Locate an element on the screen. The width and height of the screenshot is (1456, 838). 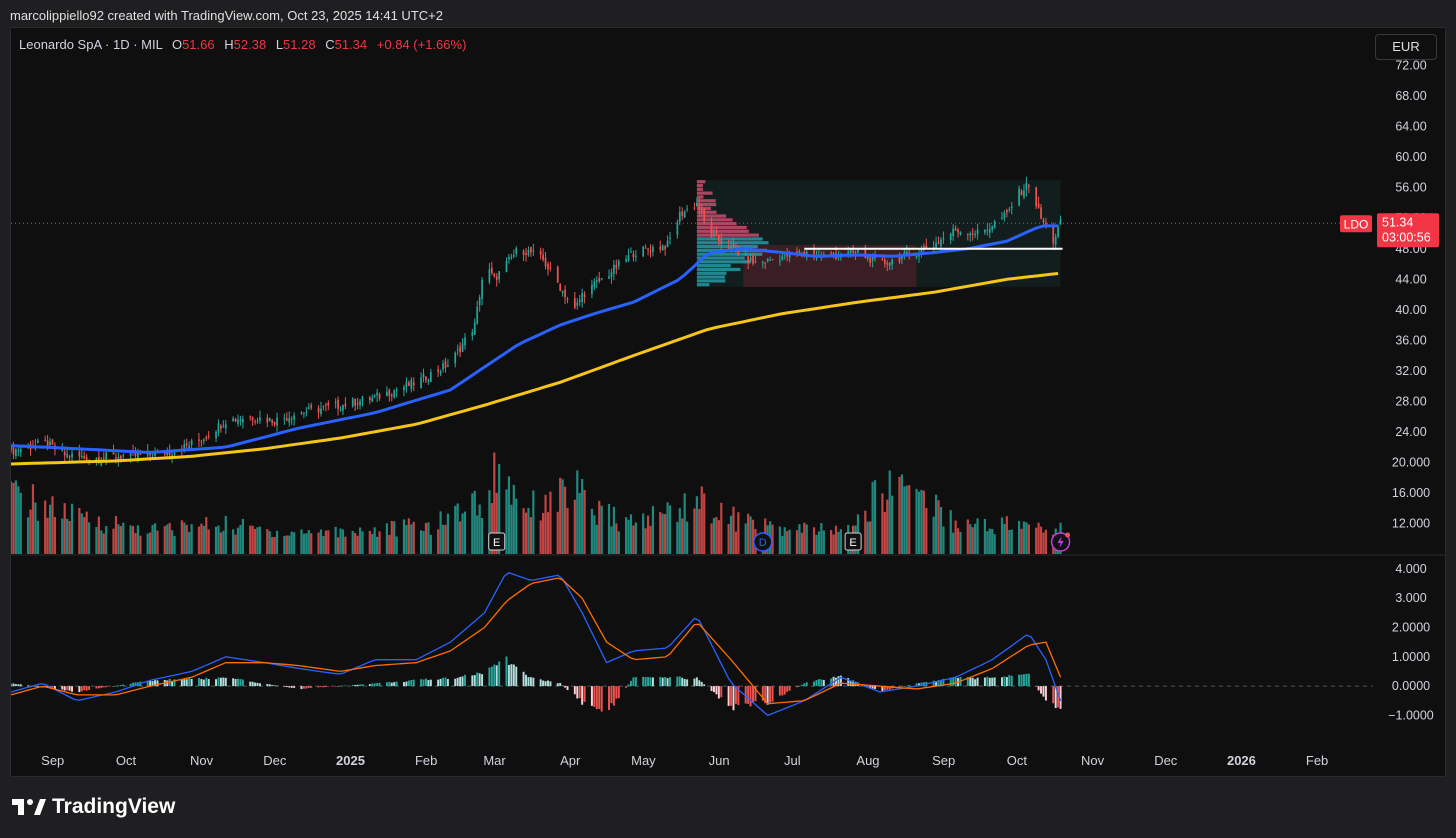
price-axis-tick: 36.00 is located at coordinates (1410, 340).